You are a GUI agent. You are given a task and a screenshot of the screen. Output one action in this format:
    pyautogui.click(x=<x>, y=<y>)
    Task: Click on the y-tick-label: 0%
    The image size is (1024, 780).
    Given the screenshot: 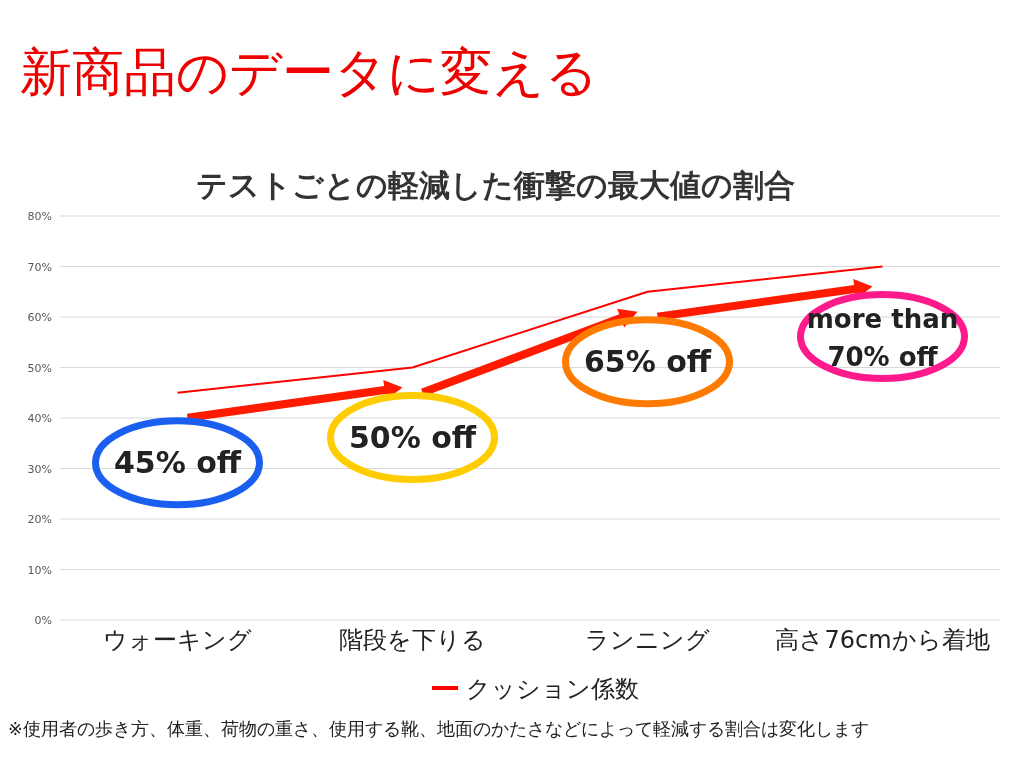 What is the action you would take?
    pyautogui.click(x=43, y=620)
    